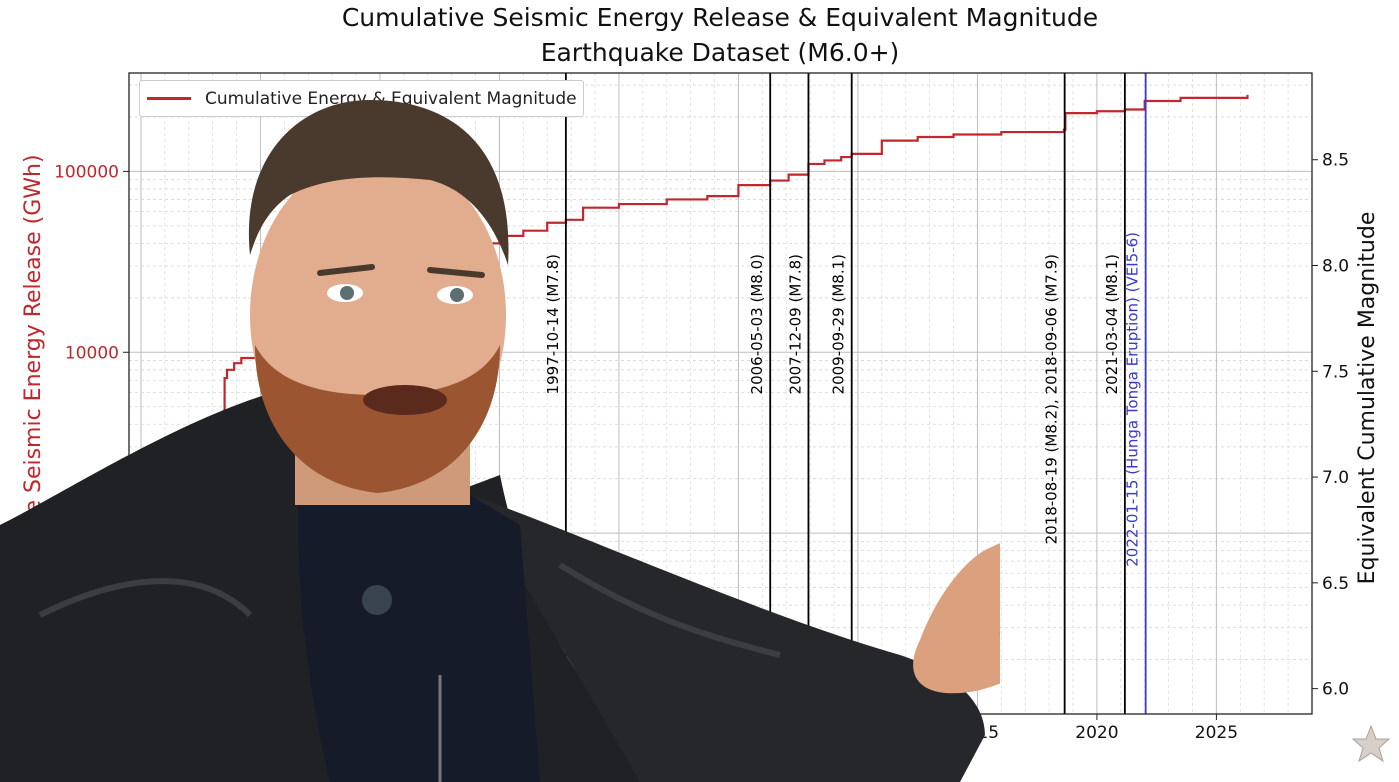 This screenshot has height=782, width=1399. I want to click on chart-subtitle: Earthquake Dataset (M6.0+), so click(720, 52).